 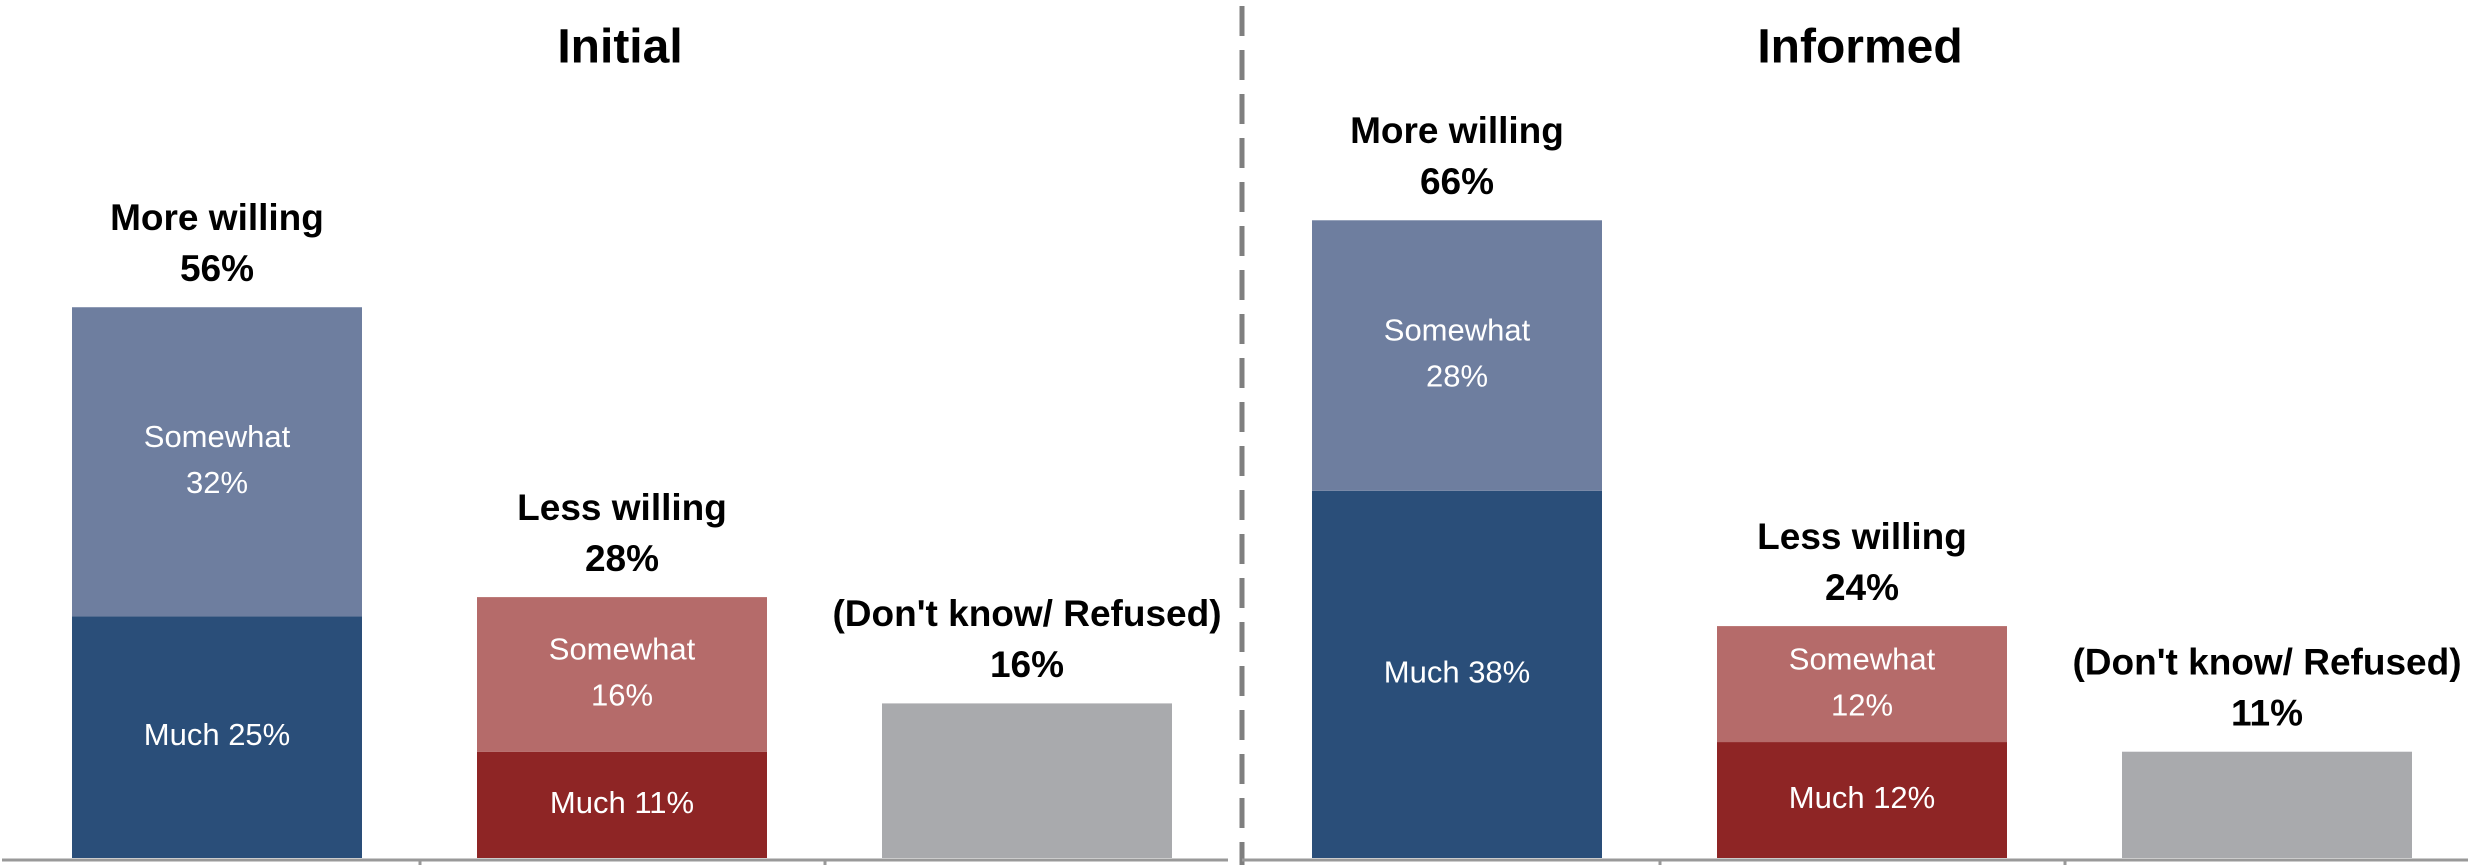 What do you see at coordinates (1499, 672) in the screenshot?
I see `segment-value: 38%` at bounding box center [1499, 672].